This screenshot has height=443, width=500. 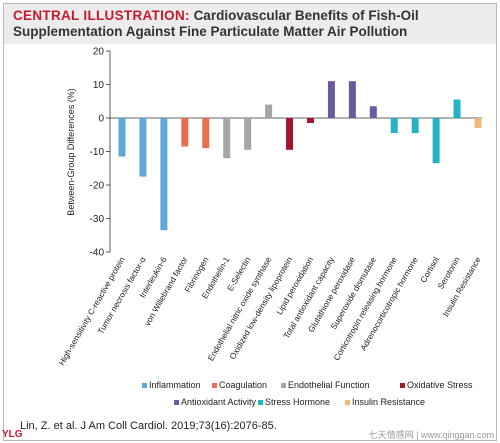 What do you see at coordinates (99, 52) in the screenshot?
I see `y-tick-label: 20` at bounding box center [99, 52].